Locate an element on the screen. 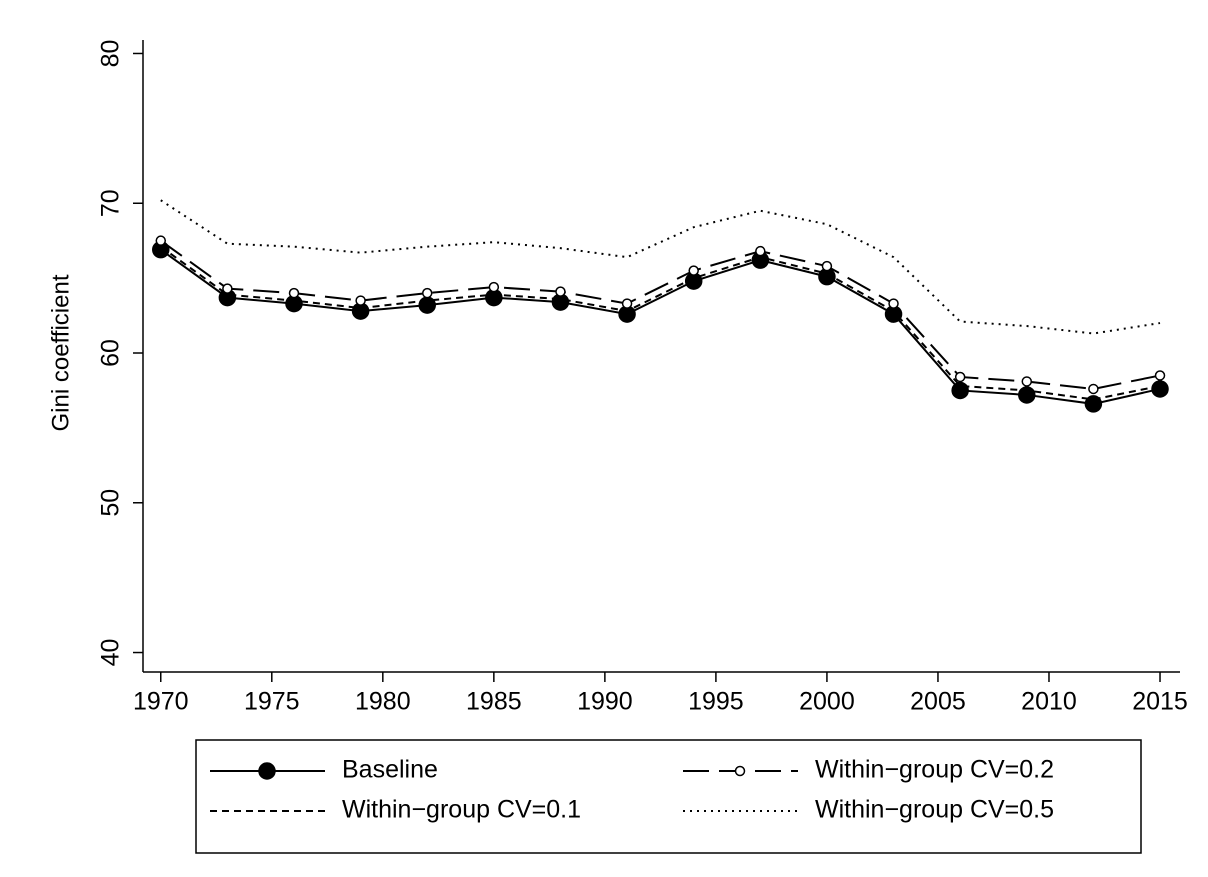  x-tick-label: 1995 is located at coordinates (716, 702).